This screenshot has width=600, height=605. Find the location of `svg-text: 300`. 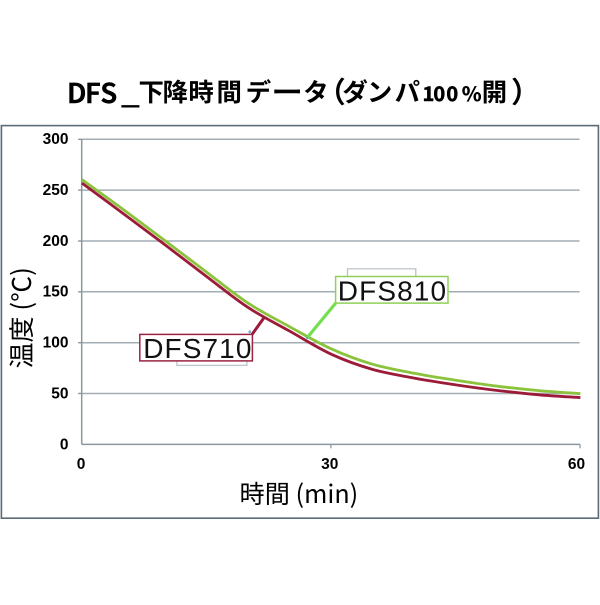

svg-text: 300 is located at coordinates (56, 139).